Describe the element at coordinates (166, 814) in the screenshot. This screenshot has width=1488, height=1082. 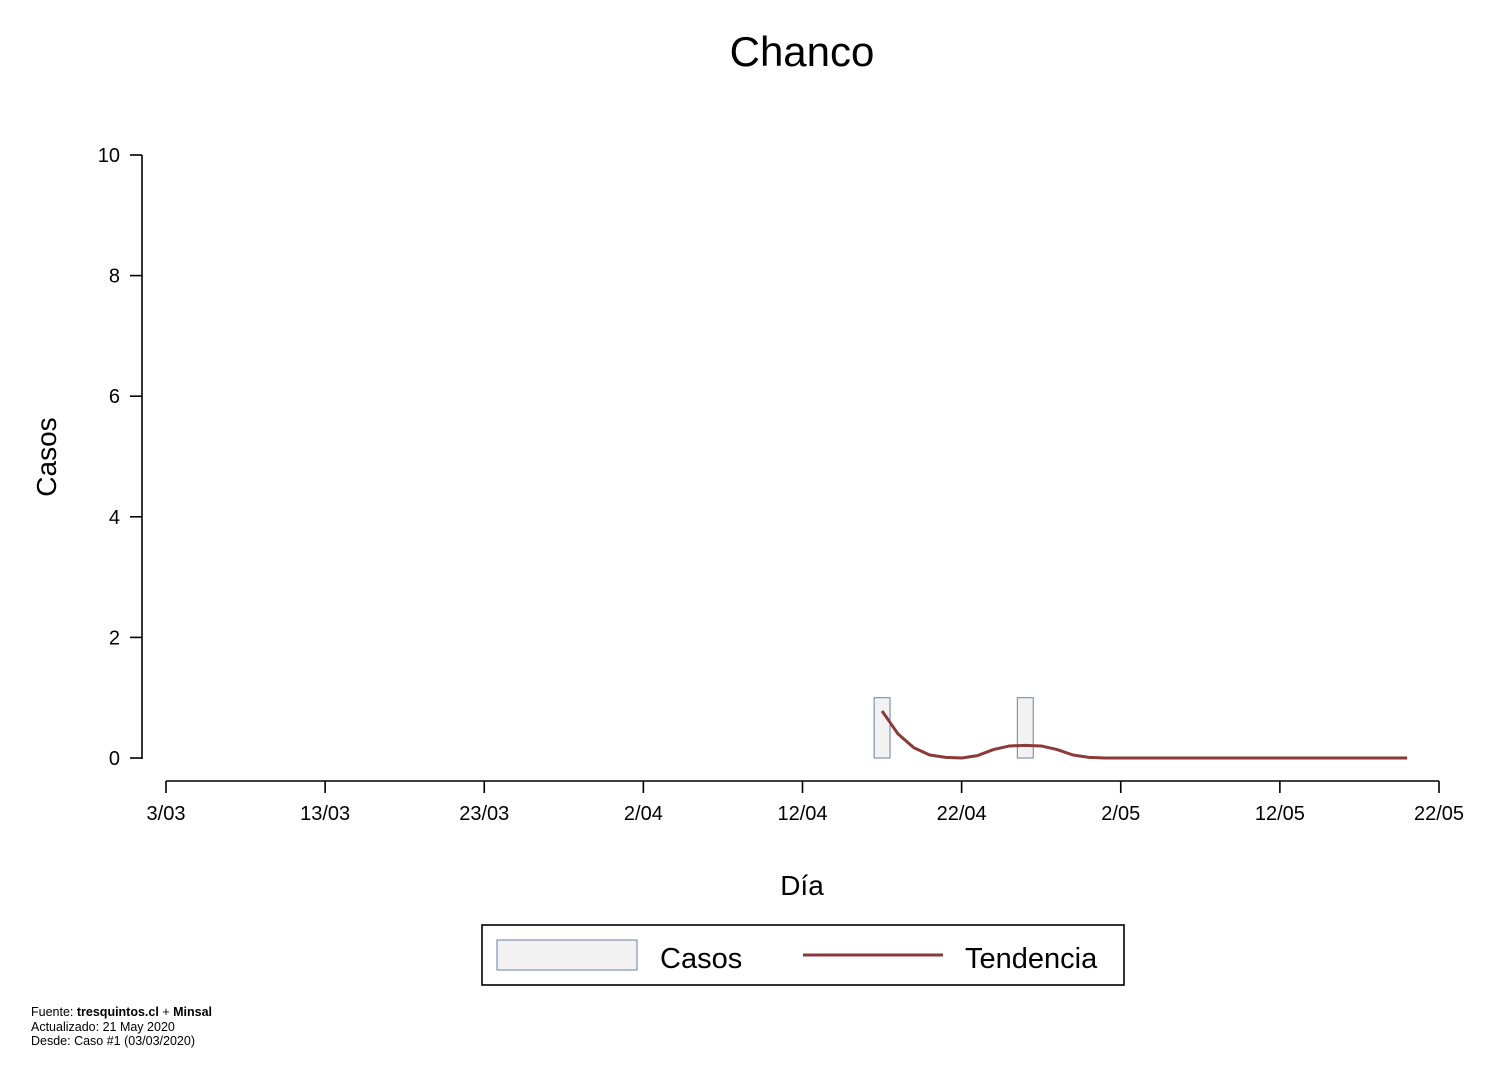
I see `x-tick-label: 3/03` at that location.